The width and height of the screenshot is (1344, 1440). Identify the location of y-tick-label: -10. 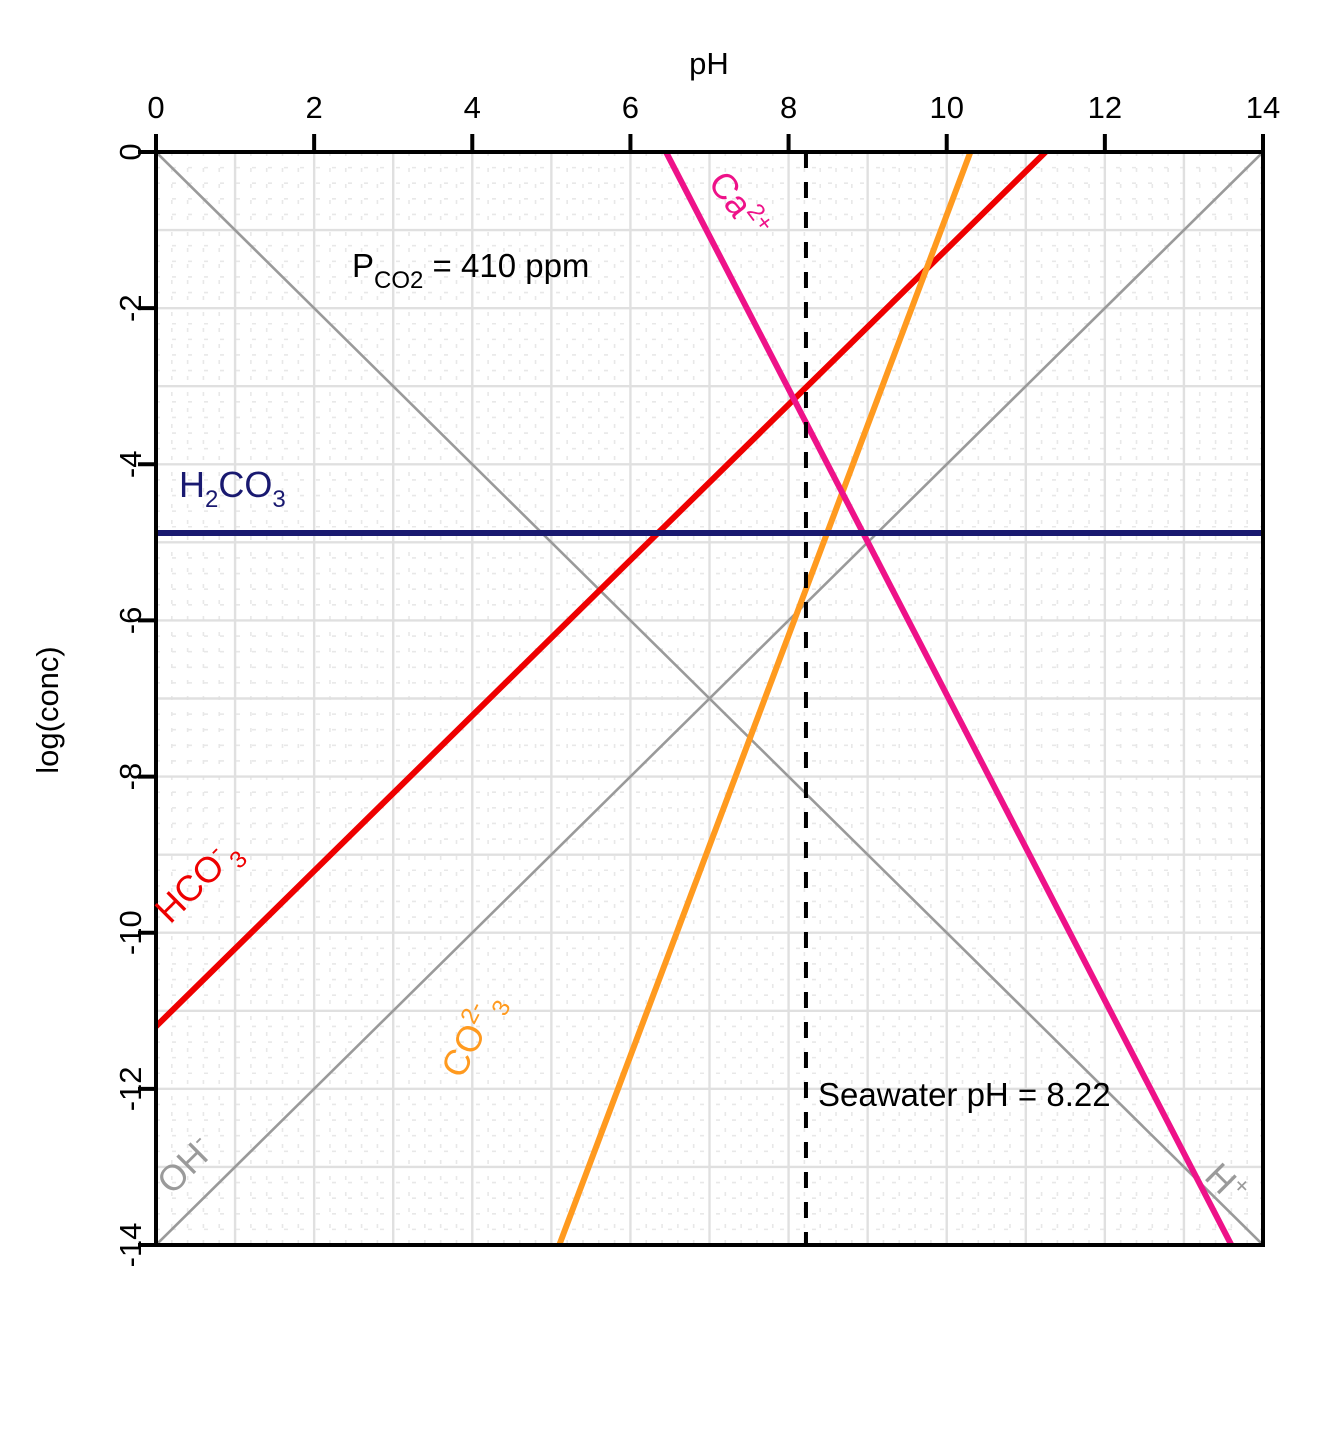
(130, 932).